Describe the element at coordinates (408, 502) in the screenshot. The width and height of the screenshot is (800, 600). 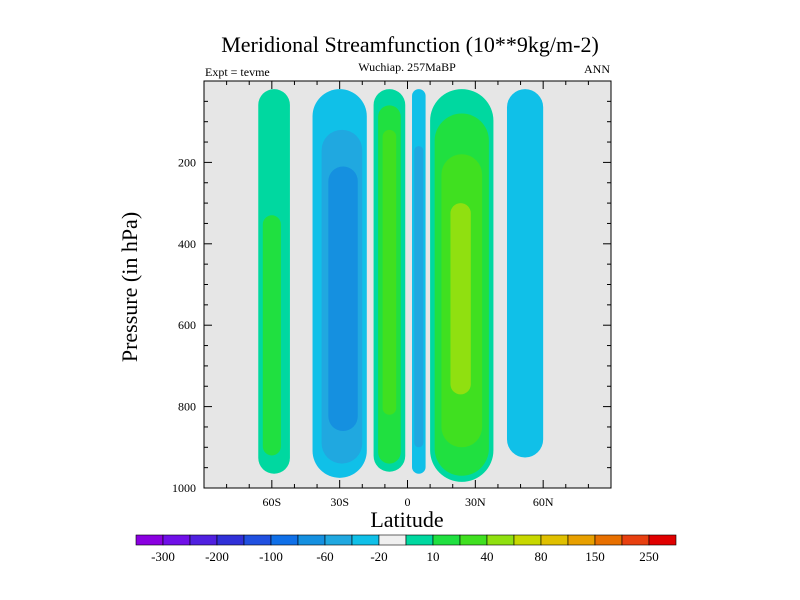
I see `x-tick-label: 0` at that location.